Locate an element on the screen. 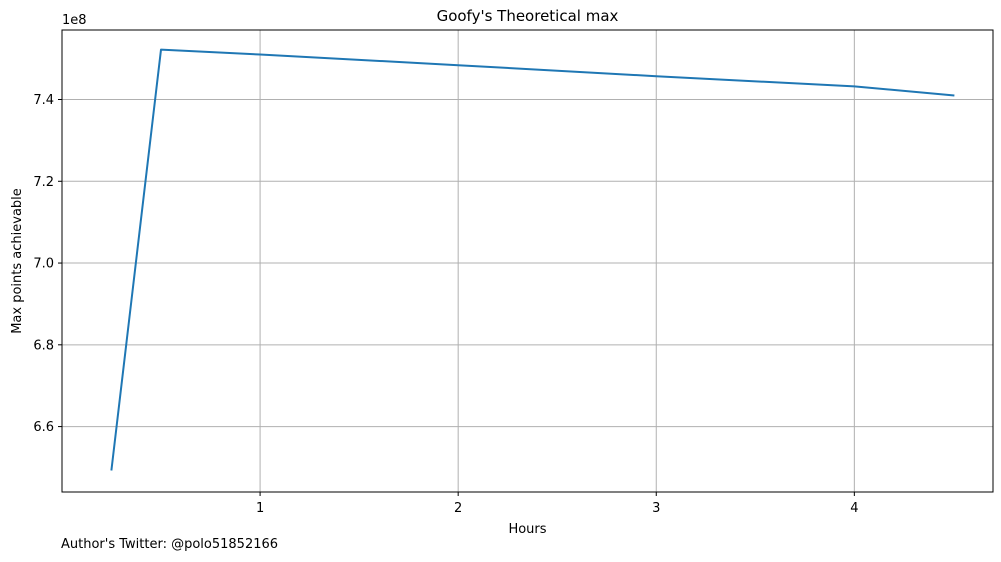  chart-title: Goofy's Theoretical max is located at coordinates (528, 16).